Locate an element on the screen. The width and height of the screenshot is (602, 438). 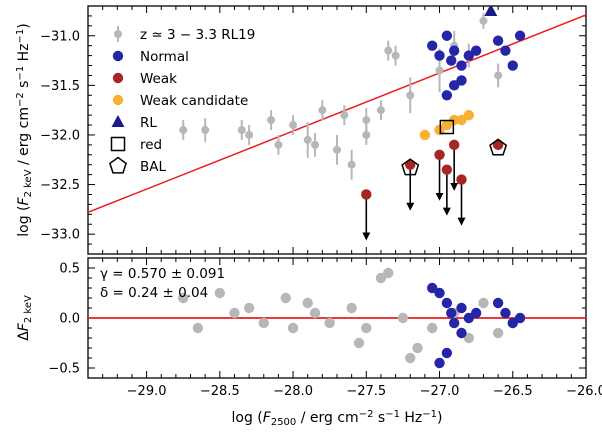
x-tick-label: −26.5 is located at coordinates (513, 391).